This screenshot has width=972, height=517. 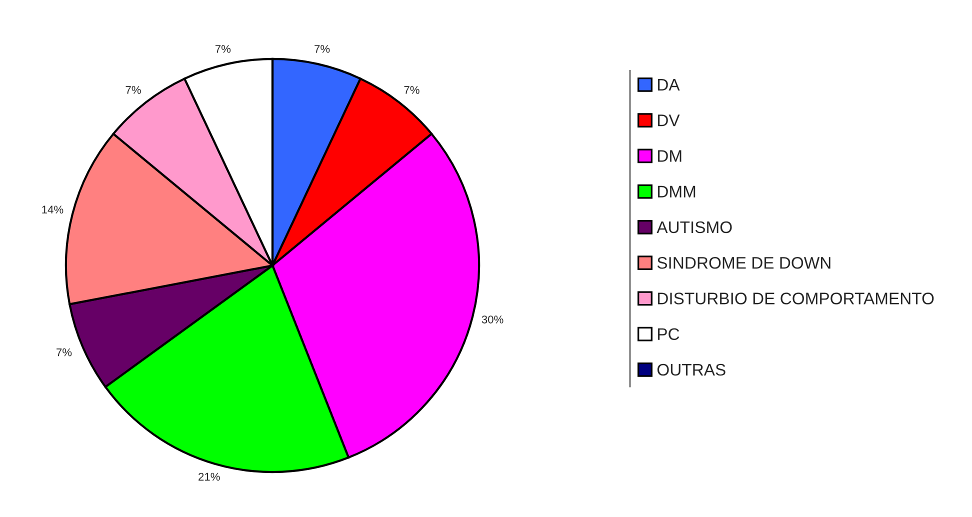 What do you see at coordinates (677, 192) in the screenshot?
I see `legend-label: DMM` at bounding box center [677, 192].